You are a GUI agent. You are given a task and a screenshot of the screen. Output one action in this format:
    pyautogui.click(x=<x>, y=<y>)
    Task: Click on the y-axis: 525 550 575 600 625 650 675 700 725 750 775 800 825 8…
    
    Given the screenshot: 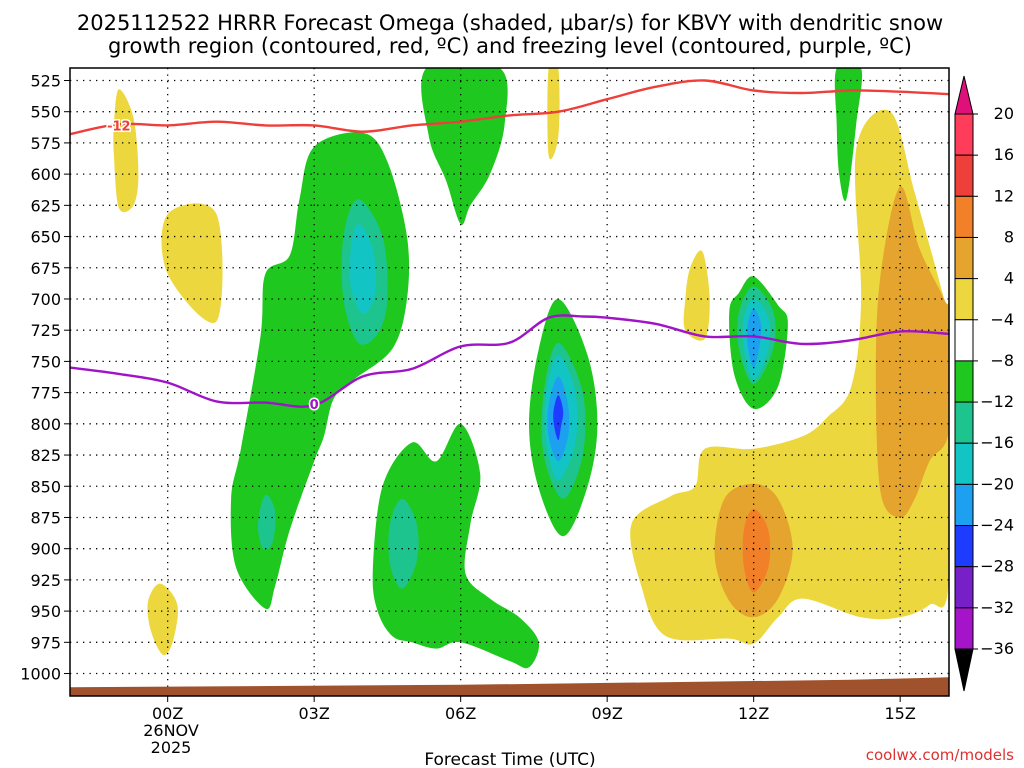 What is the action you would take?
    pyautogui.click(x=45, y=377)
    